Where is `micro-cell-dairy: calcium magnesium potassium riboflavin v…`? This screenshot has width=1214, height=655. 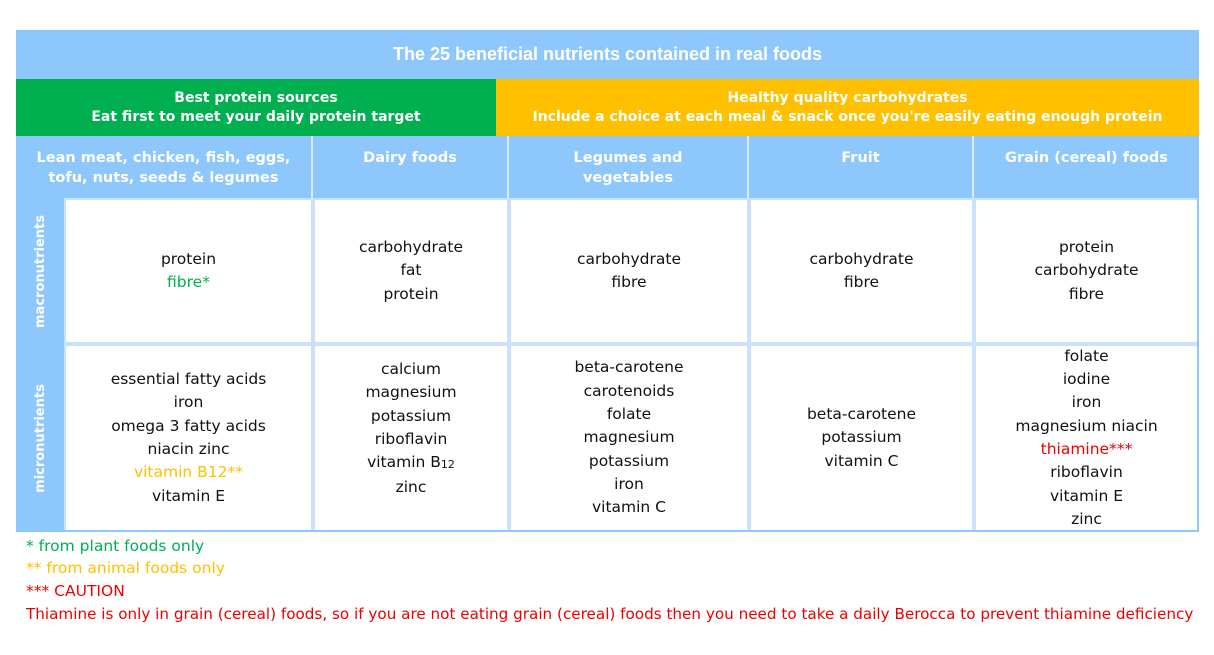
micro-cell-dairy: calcium magnesium potassium riboflavin v… is located at coordinates (411, 438).